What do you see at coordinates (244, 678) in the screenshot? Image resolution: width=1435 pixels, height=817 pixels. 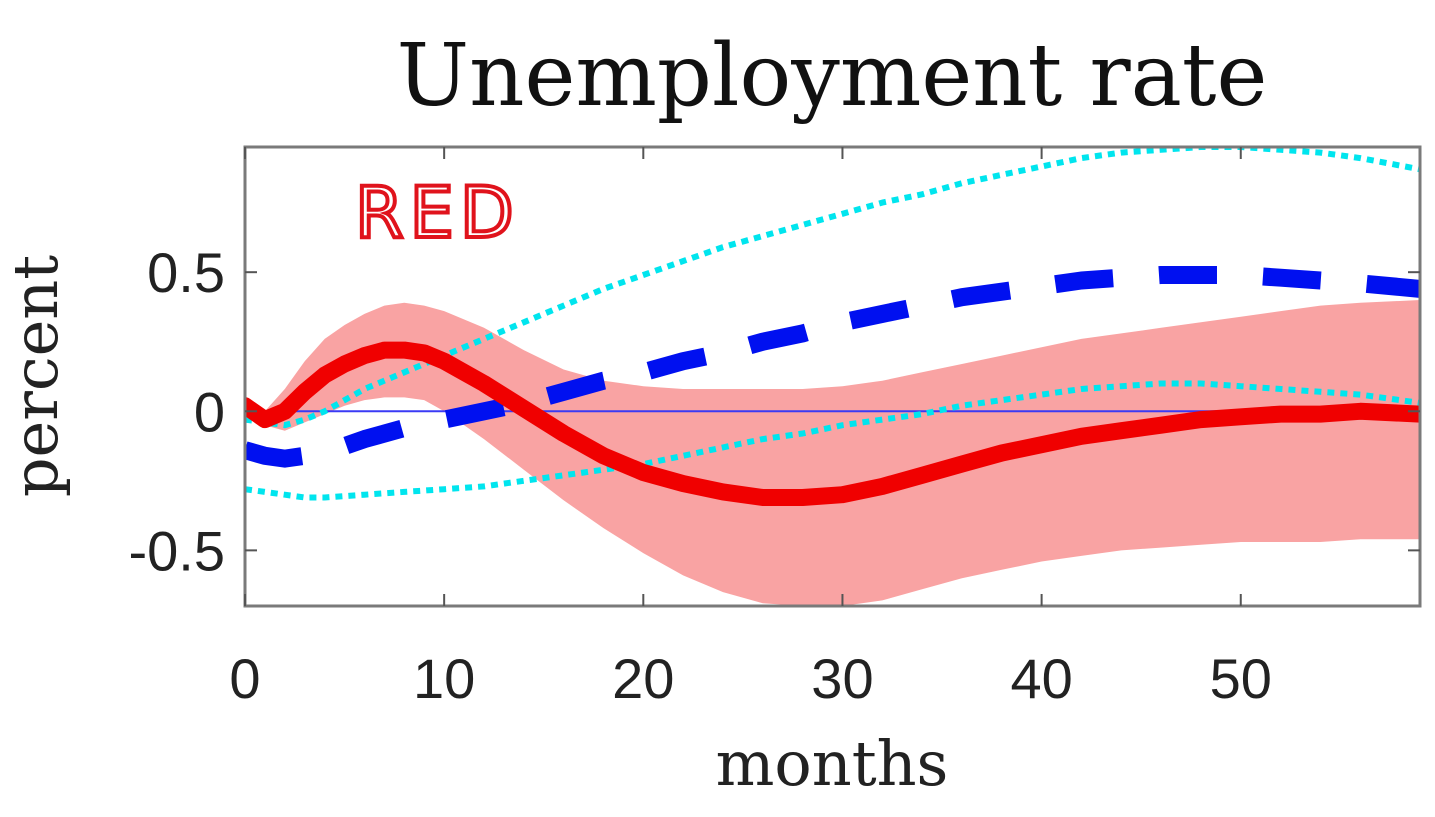 I see `x-tick-label: 0` at bounding box center [244, 678].